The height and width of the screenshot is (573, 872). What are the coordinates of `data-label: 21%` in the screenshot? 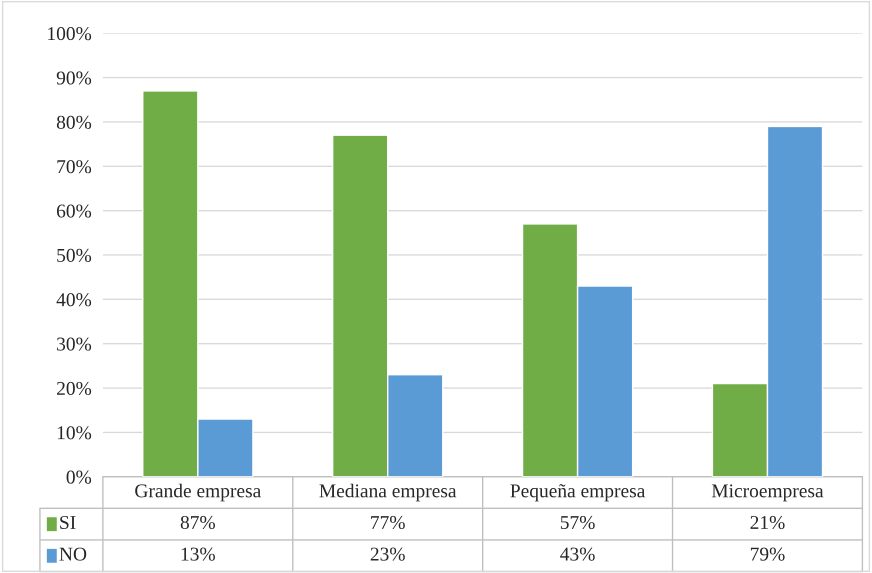 It's located at (767, 523).